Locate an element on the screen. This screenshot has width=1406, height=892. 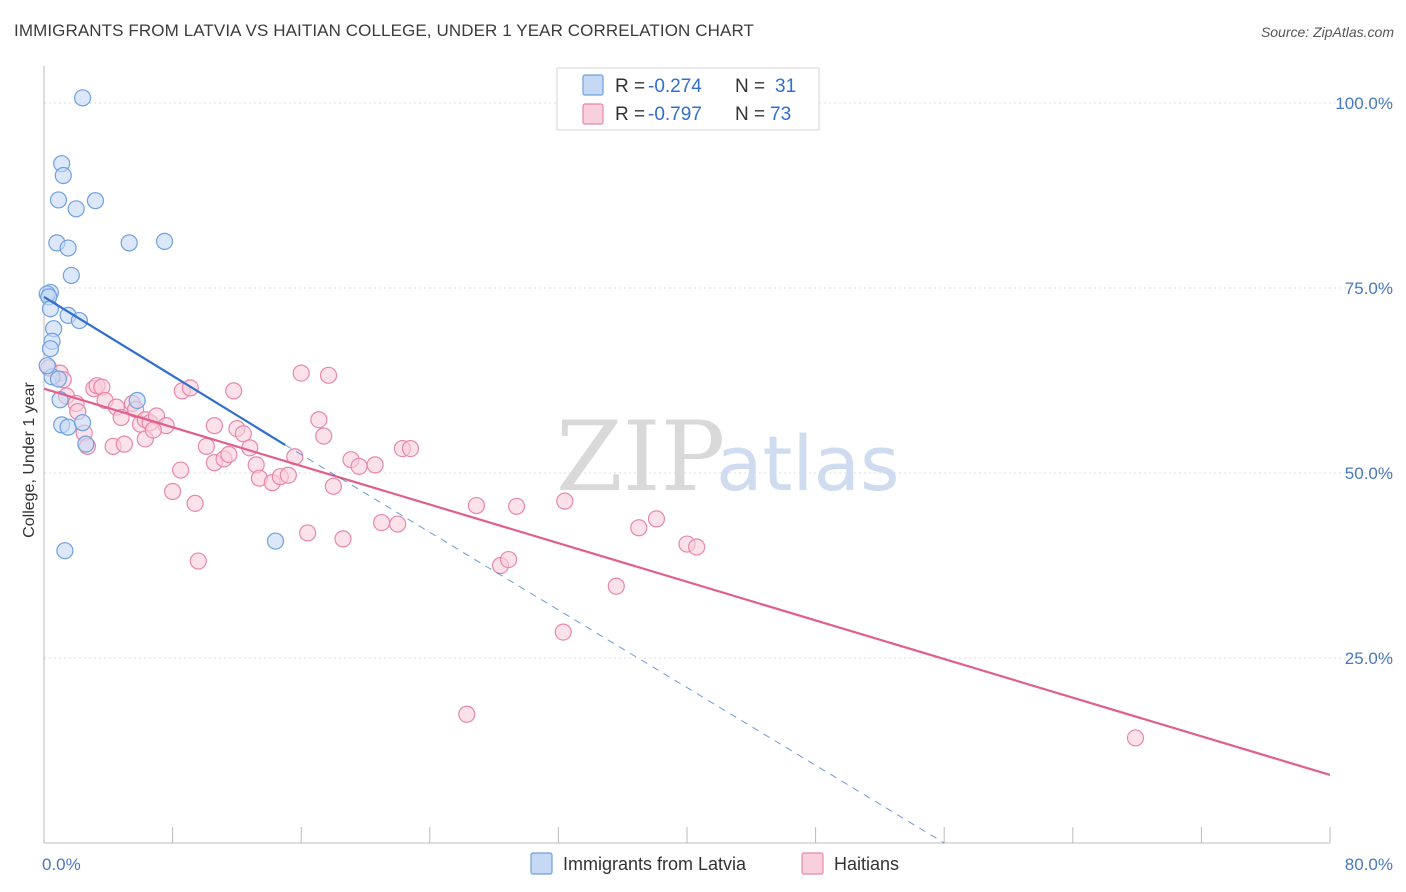
legend-row2-r-value: -0.797 is located at coordinates (675, 114).